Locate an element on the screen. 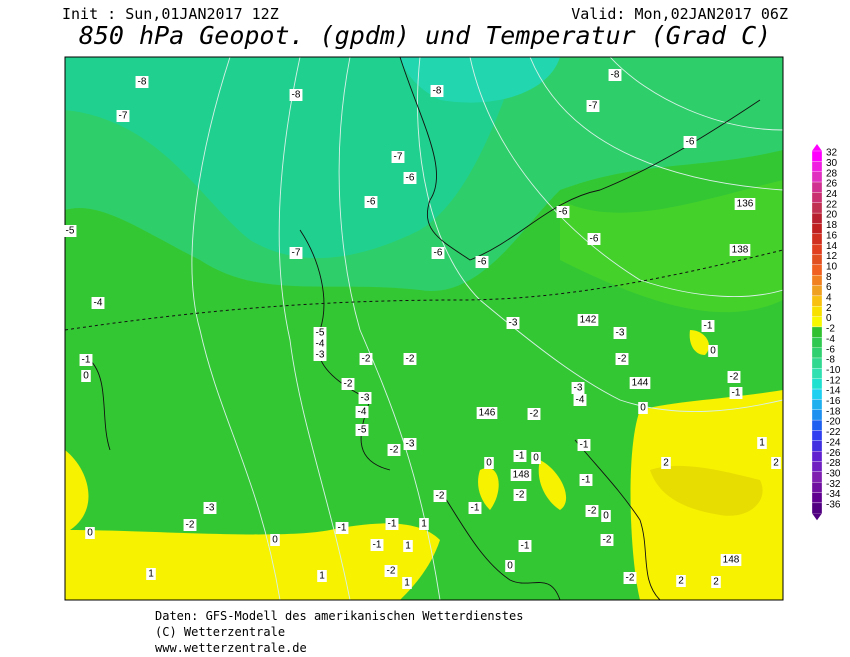 The height and width of the screenshot is (657, 850). contour-label: -4 is located at coordinates (580, 400).